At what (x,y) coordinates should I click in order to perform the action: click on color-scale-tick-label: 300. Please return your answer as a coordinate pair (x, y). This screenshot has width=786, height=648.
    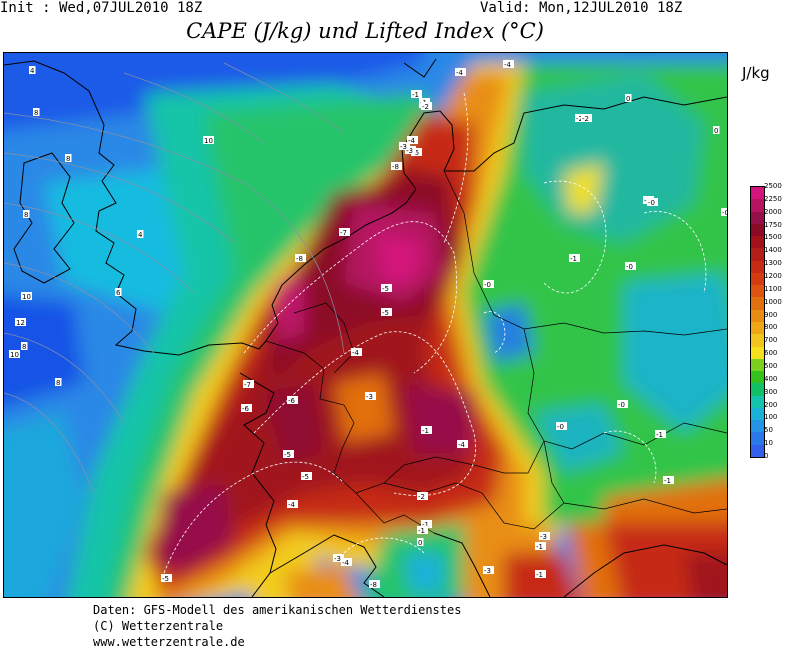
    Looking at the image, I should click on (771, 391).